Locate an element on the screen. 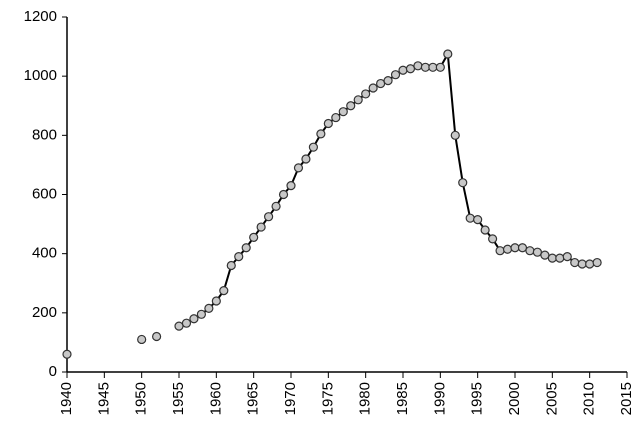  x-tick-label: 2010 is located at coordinates (589, 398).